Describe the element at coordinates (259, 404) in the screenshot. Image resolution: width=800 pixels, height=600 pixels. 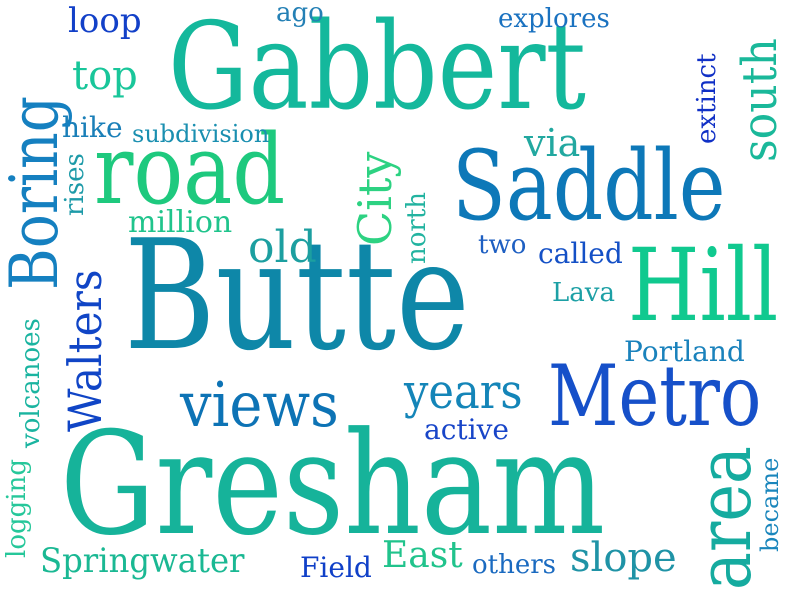
I see `word-views: views` at that location.